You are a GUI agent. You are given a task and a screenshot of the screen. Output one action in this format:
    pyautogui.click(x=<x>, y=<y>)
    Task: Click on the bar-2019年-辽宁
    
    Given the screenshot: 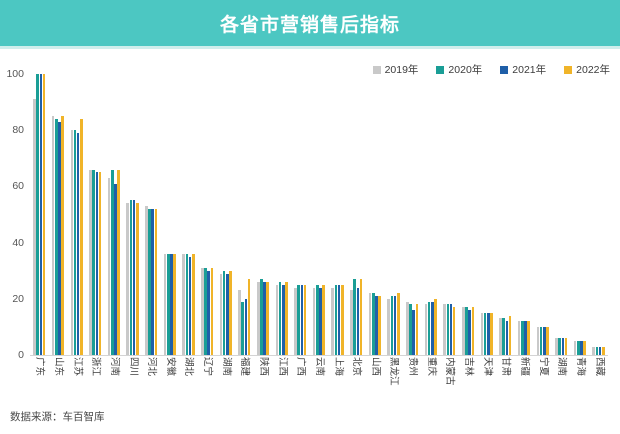 What is the action you would take?
    pyautogui.click(x=202, y=311)
    